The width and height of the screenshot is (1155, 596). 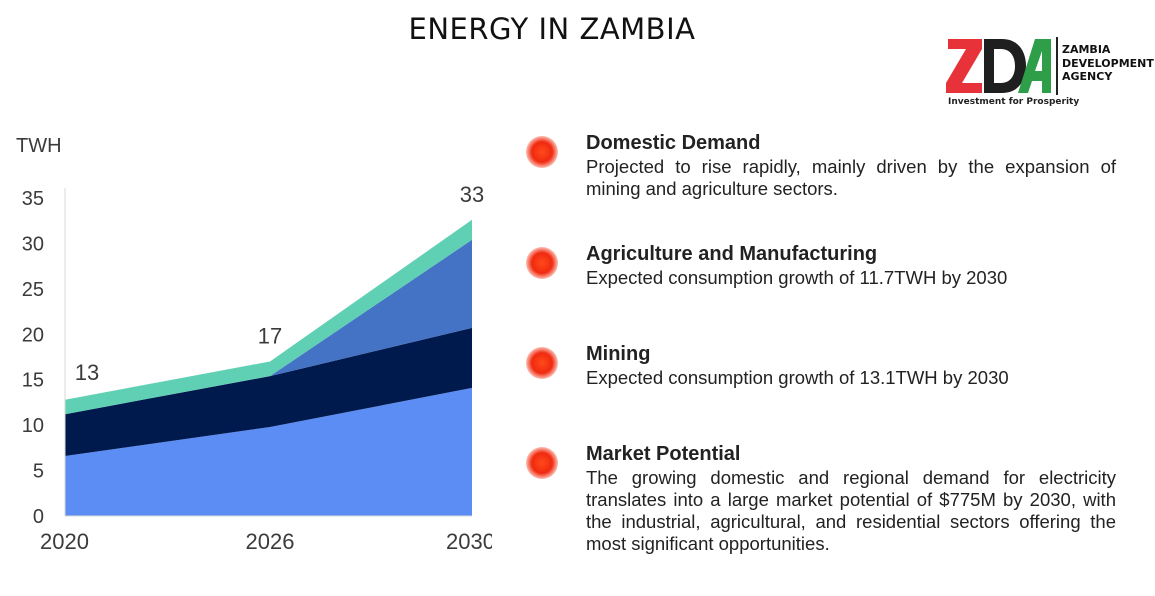 I want to click on item-heading: Domestic Demand, so click(x=673, y=143).